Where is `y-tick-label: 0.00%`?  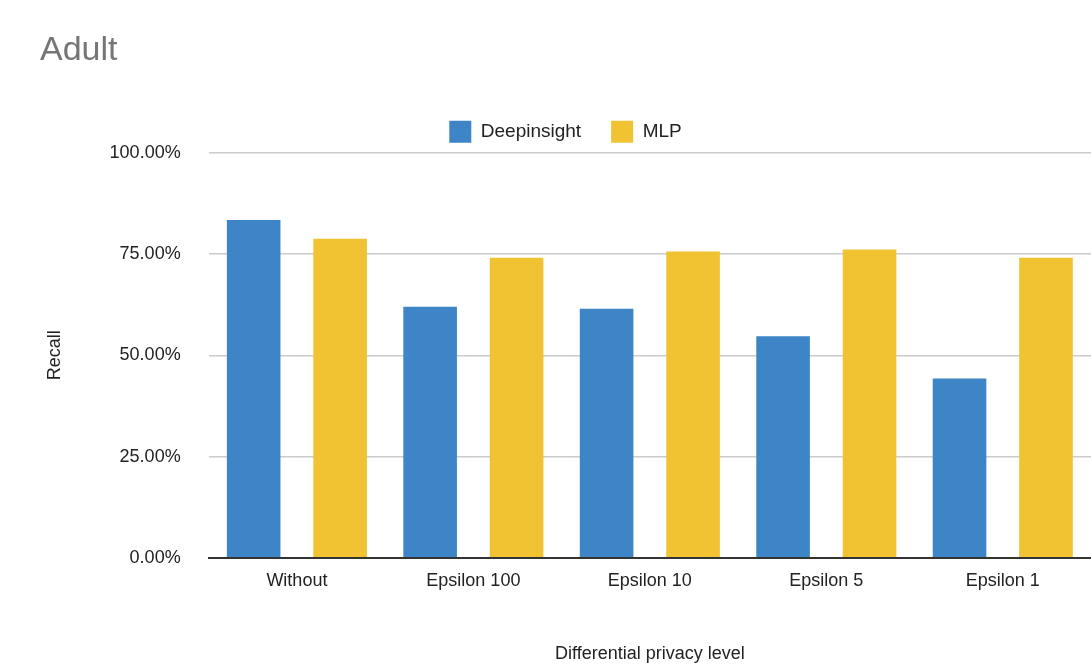
y-tick-label: 0.00% is located at coordinates (155, 556).